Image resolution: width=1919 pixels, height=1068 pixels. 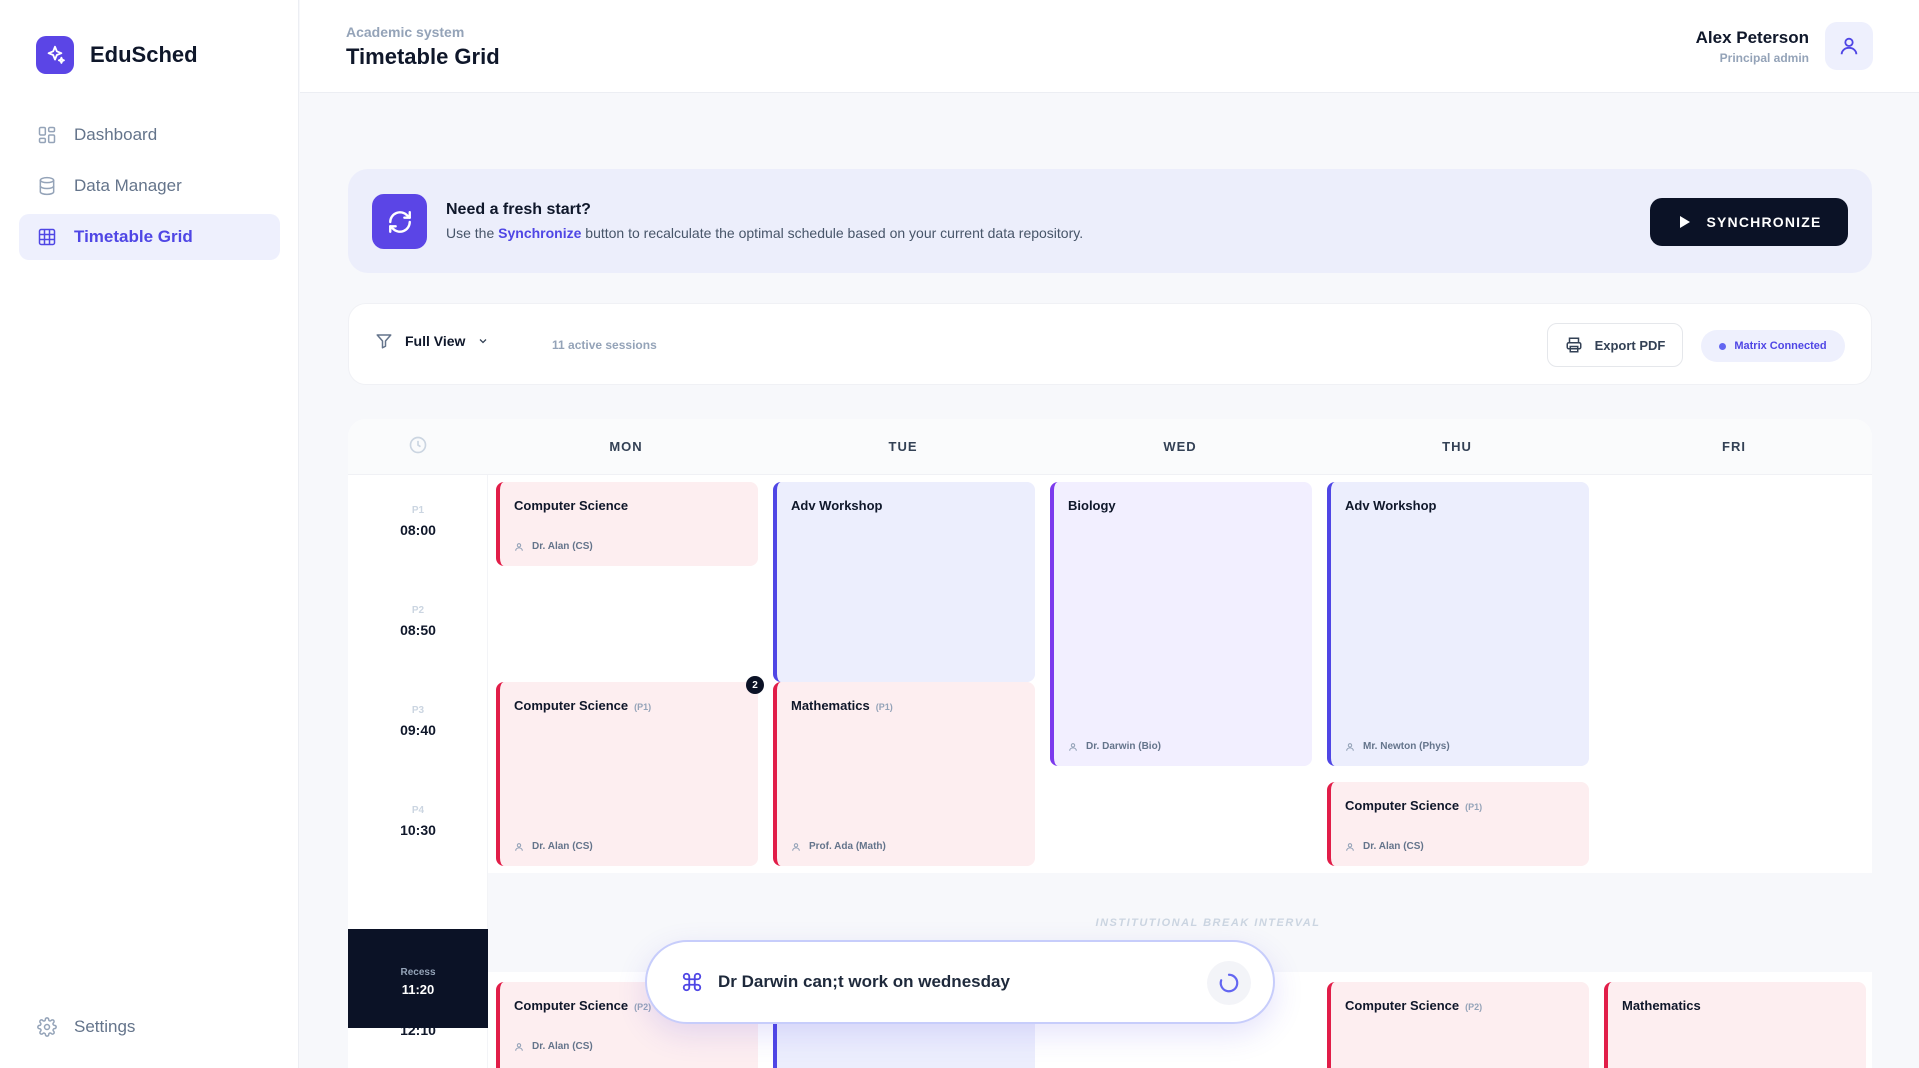 I want to click on session-card: Adv Workshop Mr. Newton (Phys), so click(x=1458, y=624).